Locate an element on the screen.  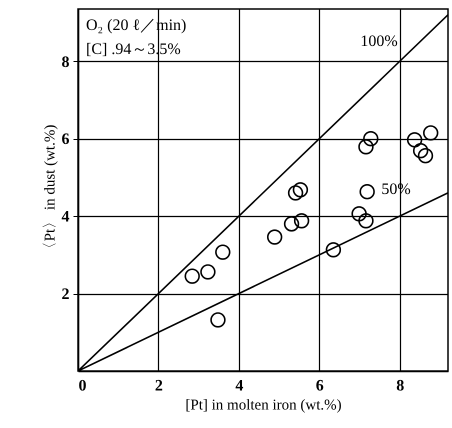
x-tick-label: 2 is located at coordinates (158, 386).